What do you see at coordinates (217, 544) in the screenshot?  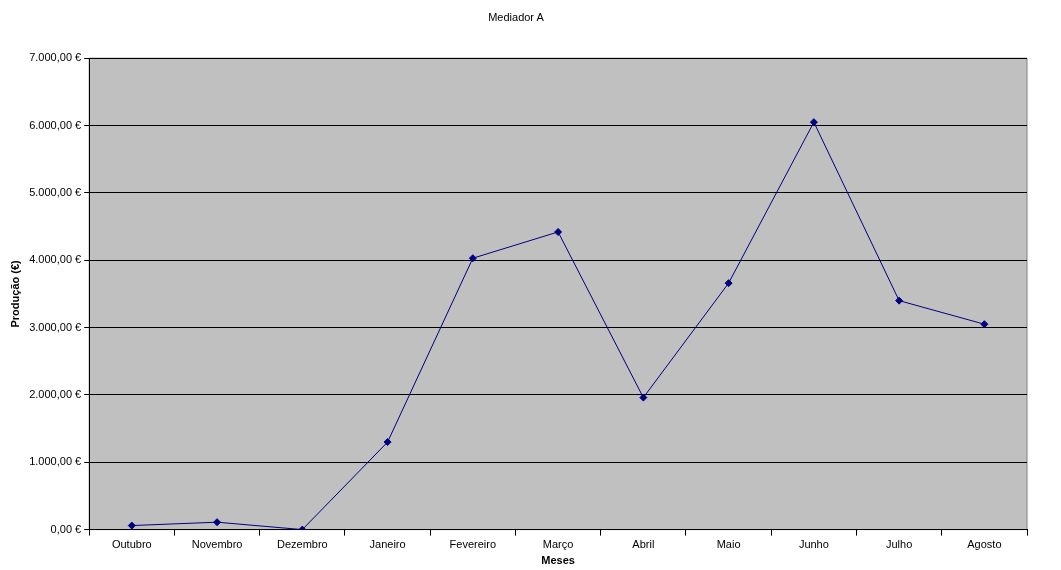 I see `x-tick-label: Novembro` at bounding box center [217, 544].